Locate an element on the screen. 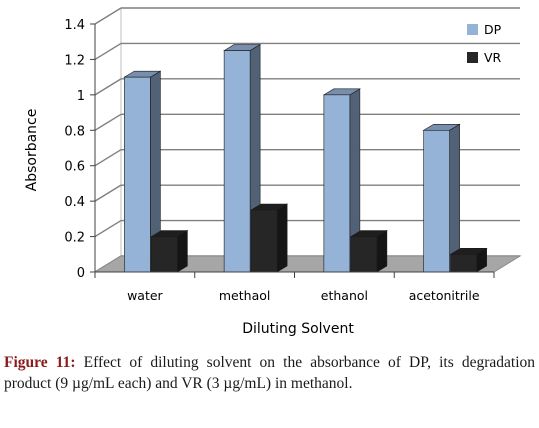 Image resolution: width=539 pixels, height=428 pixels. figure-label: Figure 11: is located at coordinates (40, 362).